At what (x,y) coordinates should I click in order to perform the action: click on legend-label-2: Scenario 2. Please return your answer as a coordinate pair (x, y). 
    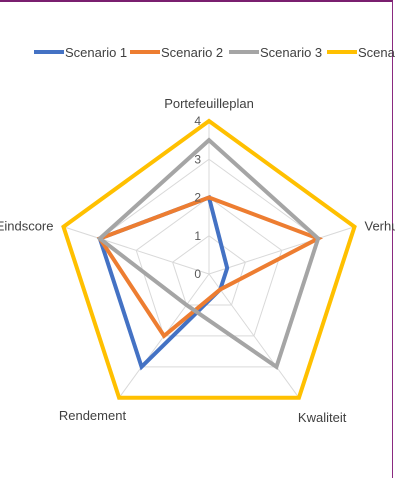
    Looking at the image, I should click on (192, 52).